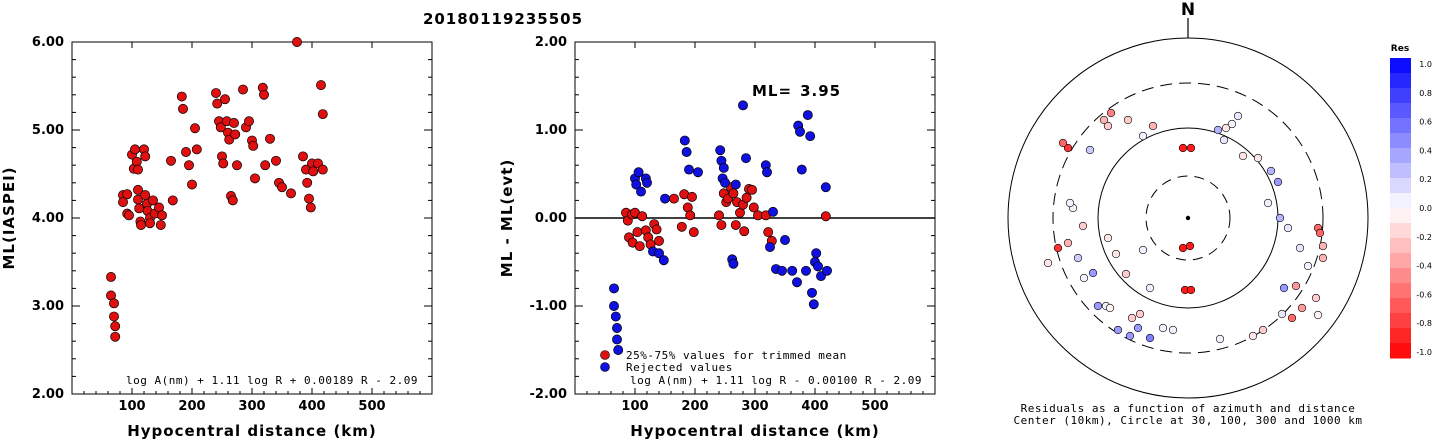 Image resolution: width=1437 pixels, height=441 pixels. Describe the element at coordinates (9, 217) in the screenshot. I see `magnitude-plot-ylabel: ML(IASPEI)` at that location.